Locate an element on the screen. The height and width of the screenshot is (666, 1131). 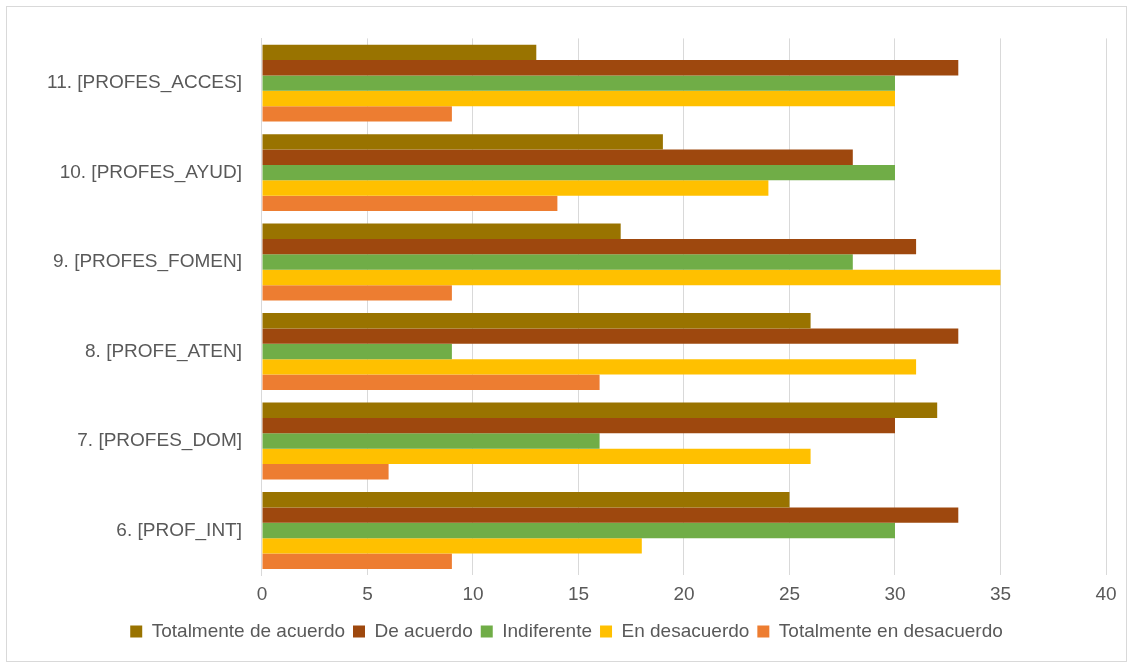
y-tick-label: 9. [PROFES_FOMEN] is located at coordinates (147, 261).